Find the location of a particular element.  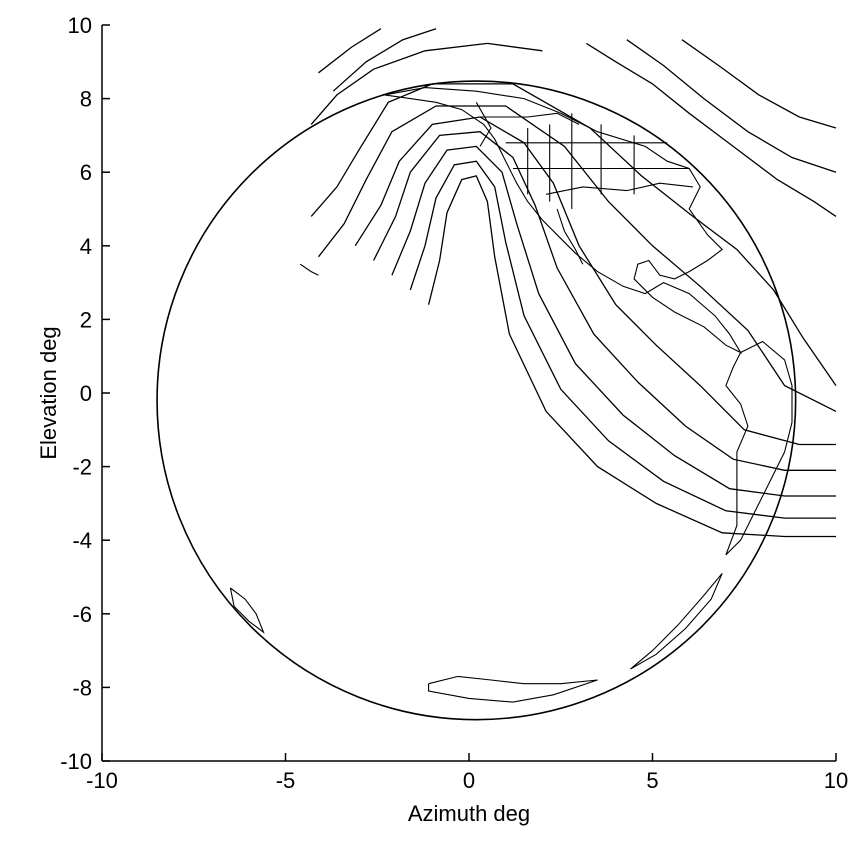

x-tick-label: -5 is located at coordinates (286, 780).